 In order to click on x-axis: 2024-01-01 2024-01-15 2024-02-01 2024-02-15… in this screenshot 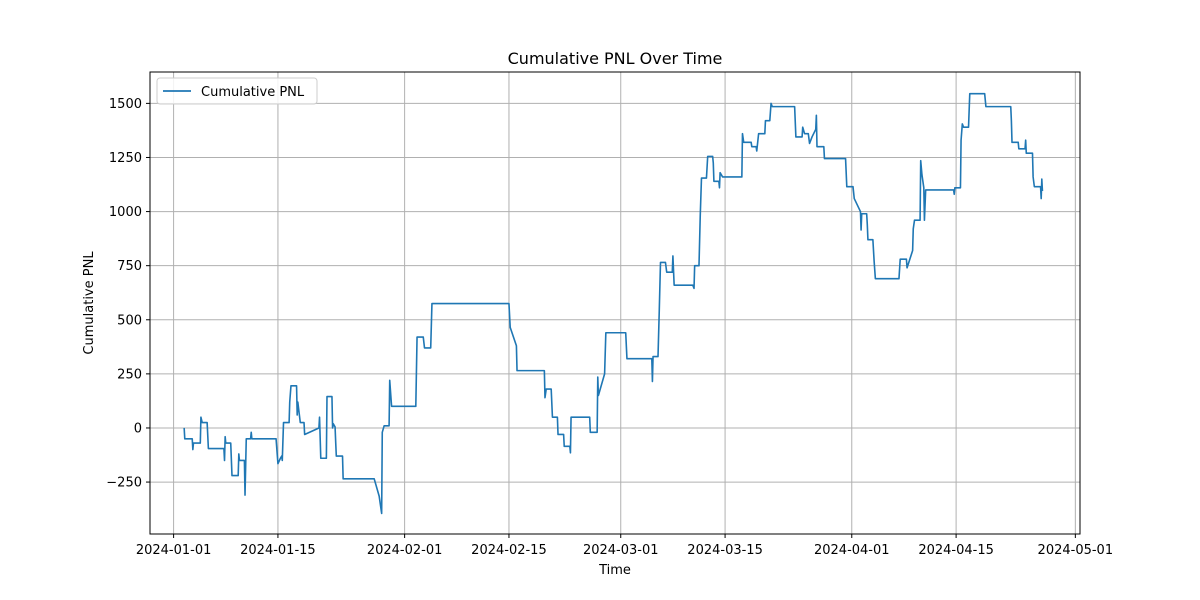, I will do `click(624, 546)`.